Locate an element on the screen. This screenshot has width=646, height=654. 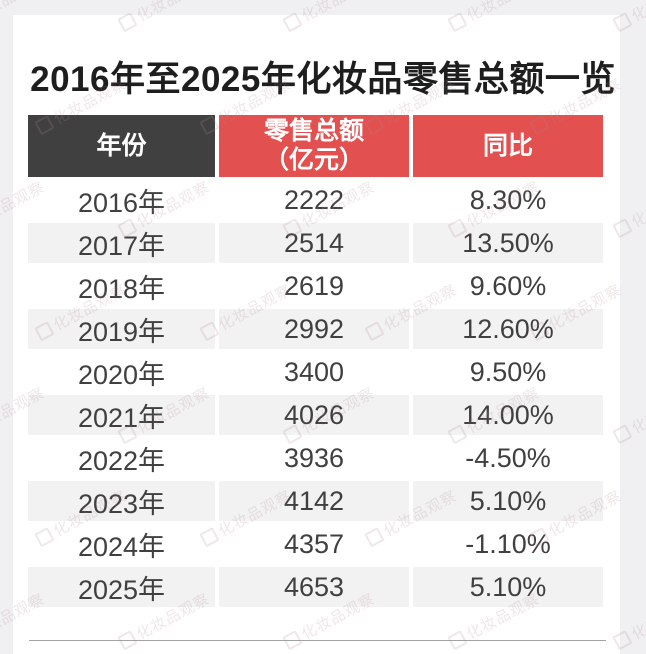
table-cell-retail-total: 2619 is located at coordinates (314, 286).